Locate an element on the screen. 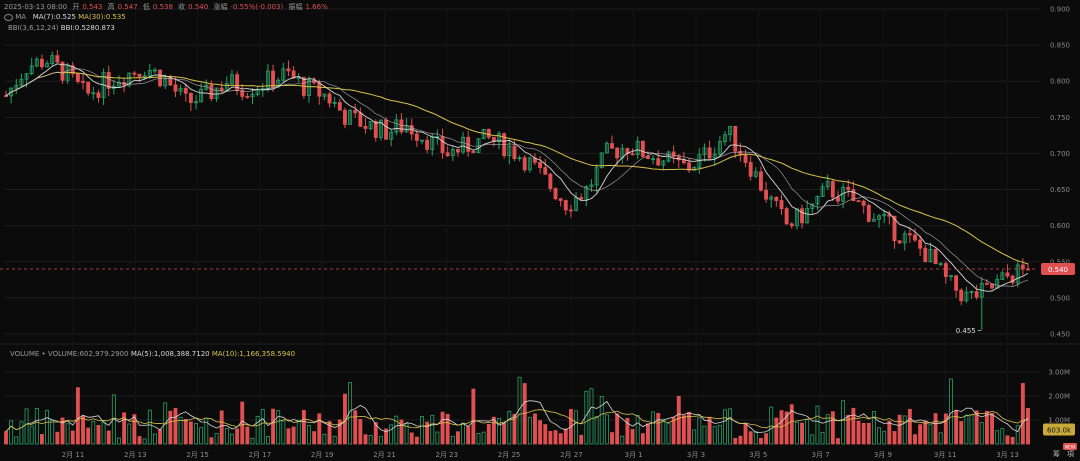  amplitude-label: 振幅 is located at coordinates (295, 7).